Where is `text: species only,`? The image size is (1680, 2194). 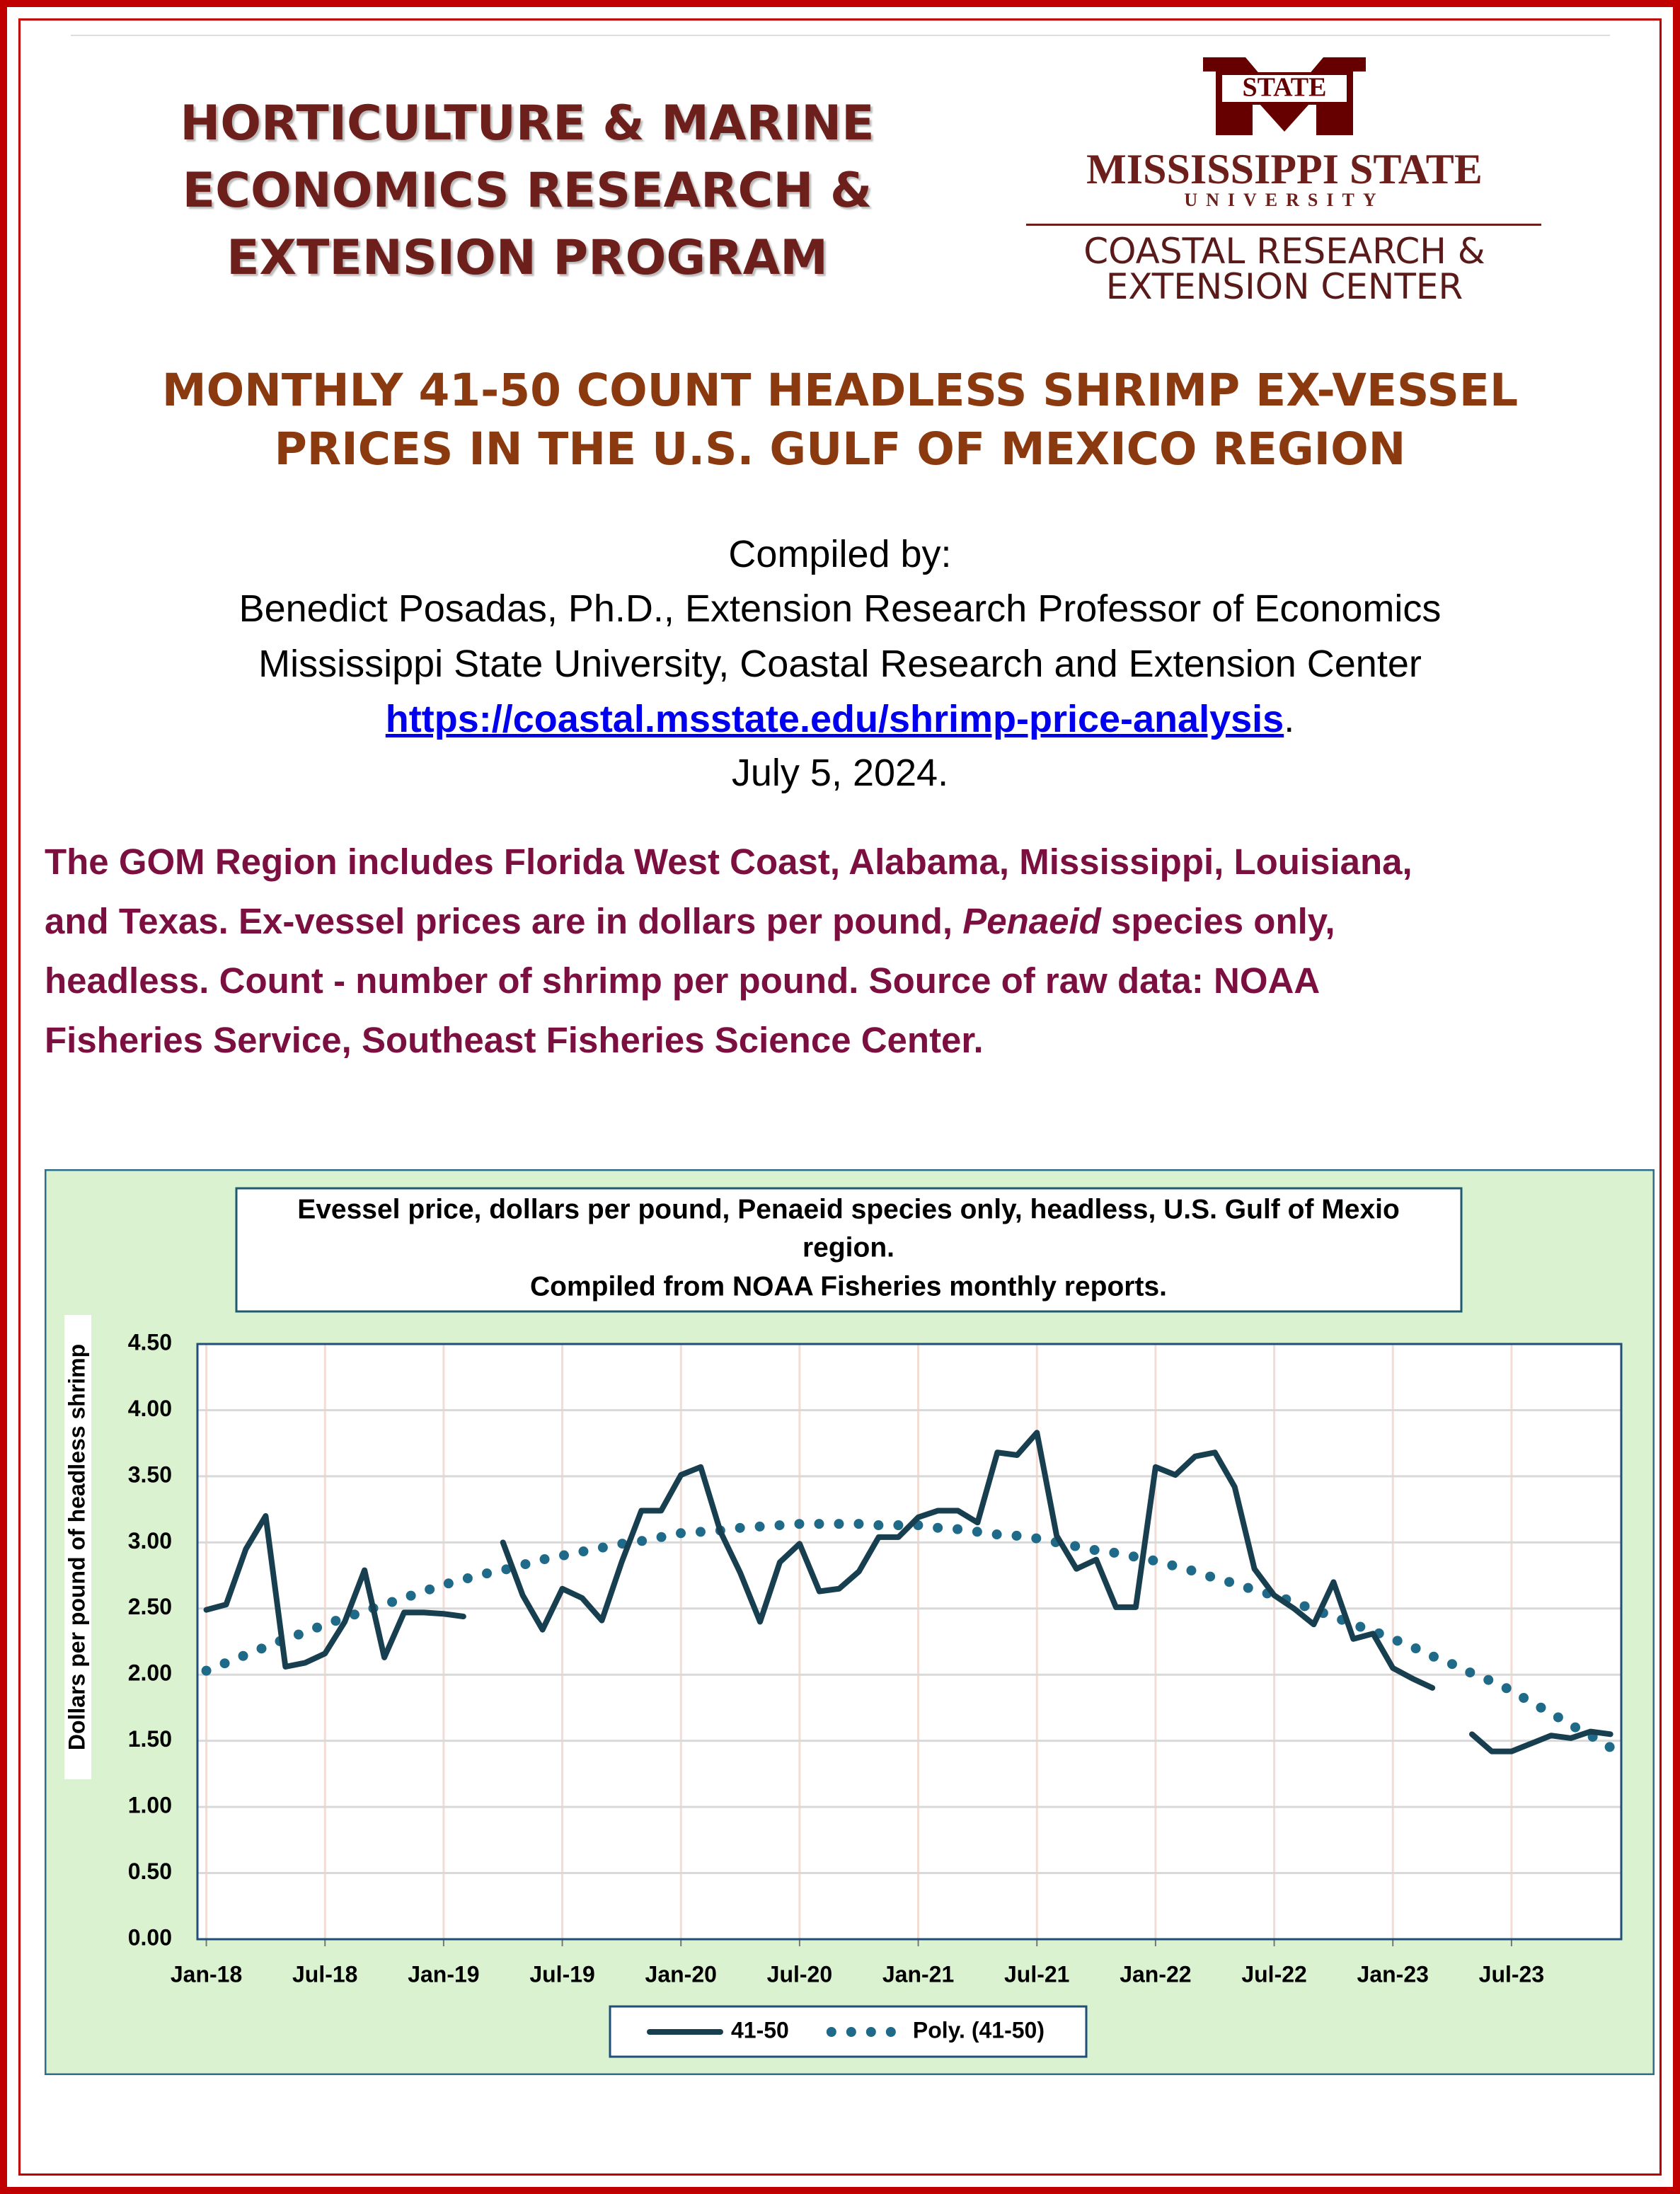
text: species only, is located at coordinates (1218, 921).